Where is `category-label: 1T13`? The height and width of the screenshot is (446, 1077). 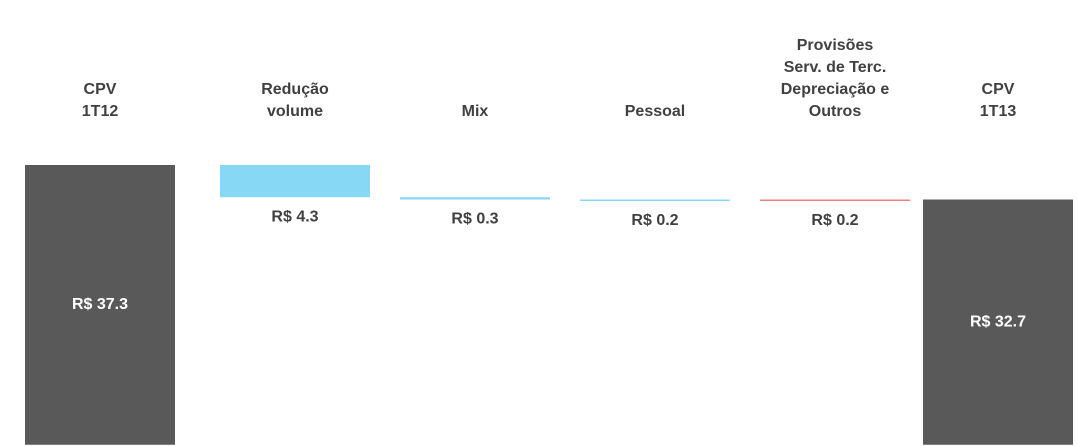
category-label: 1T13 is located at coordinates (998, 111).